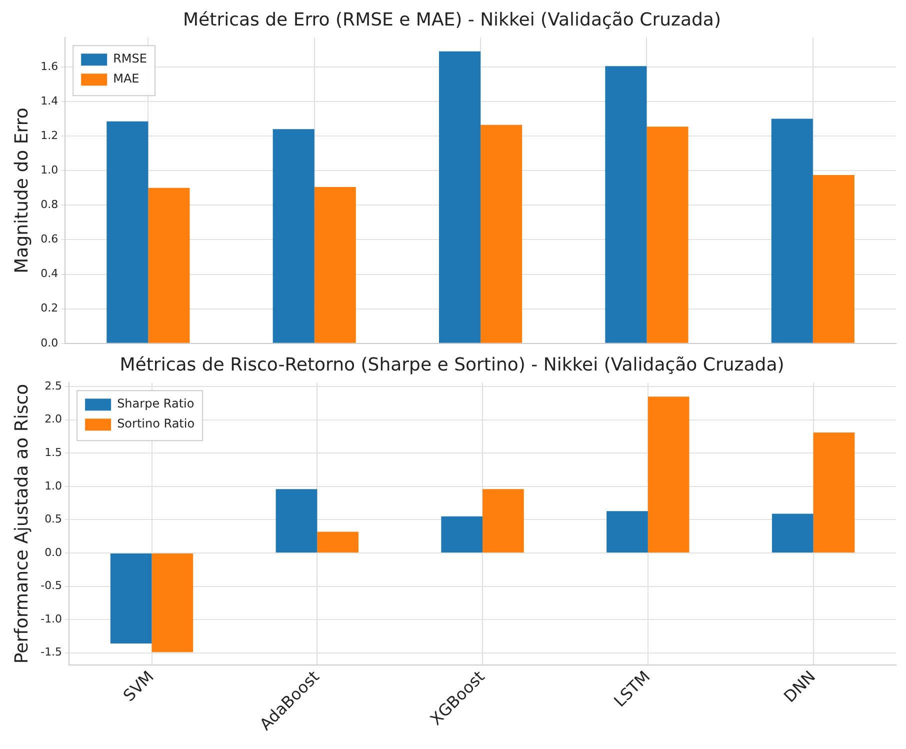  Describe the element at coordinates (49, 101) in the screenshot. I see `y-tick-label: 1.4` at that location.